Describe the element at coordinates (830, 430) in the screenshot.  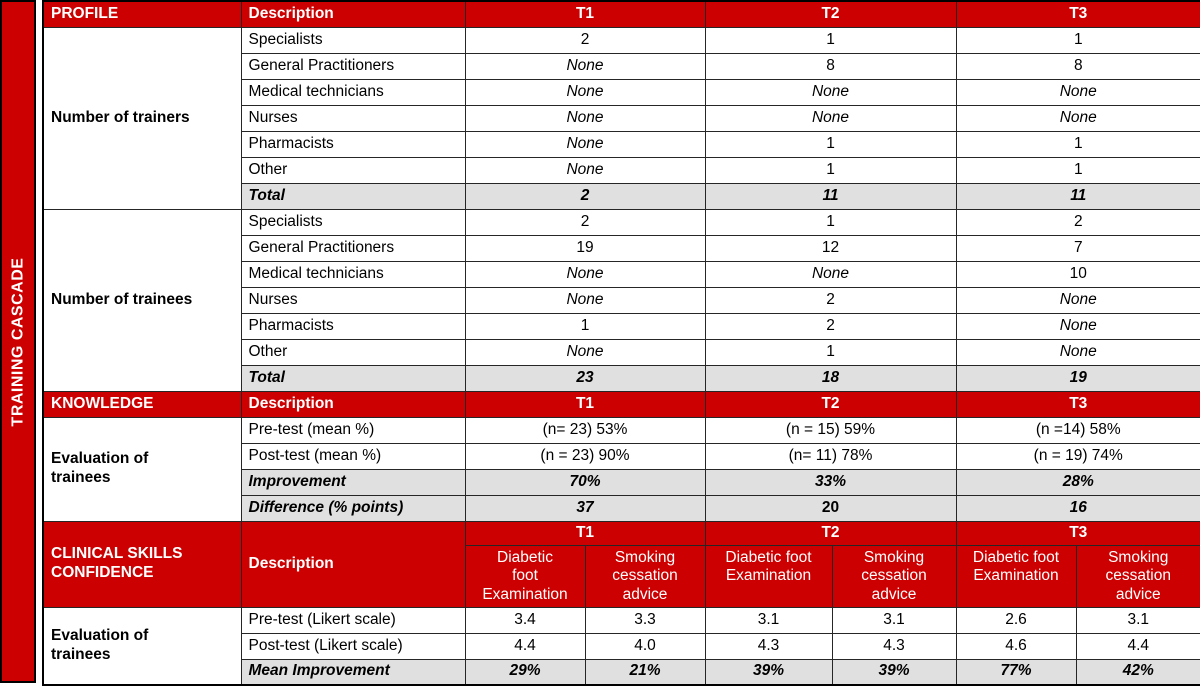
I see `value-cell: (n = 15) 59%` at that location.